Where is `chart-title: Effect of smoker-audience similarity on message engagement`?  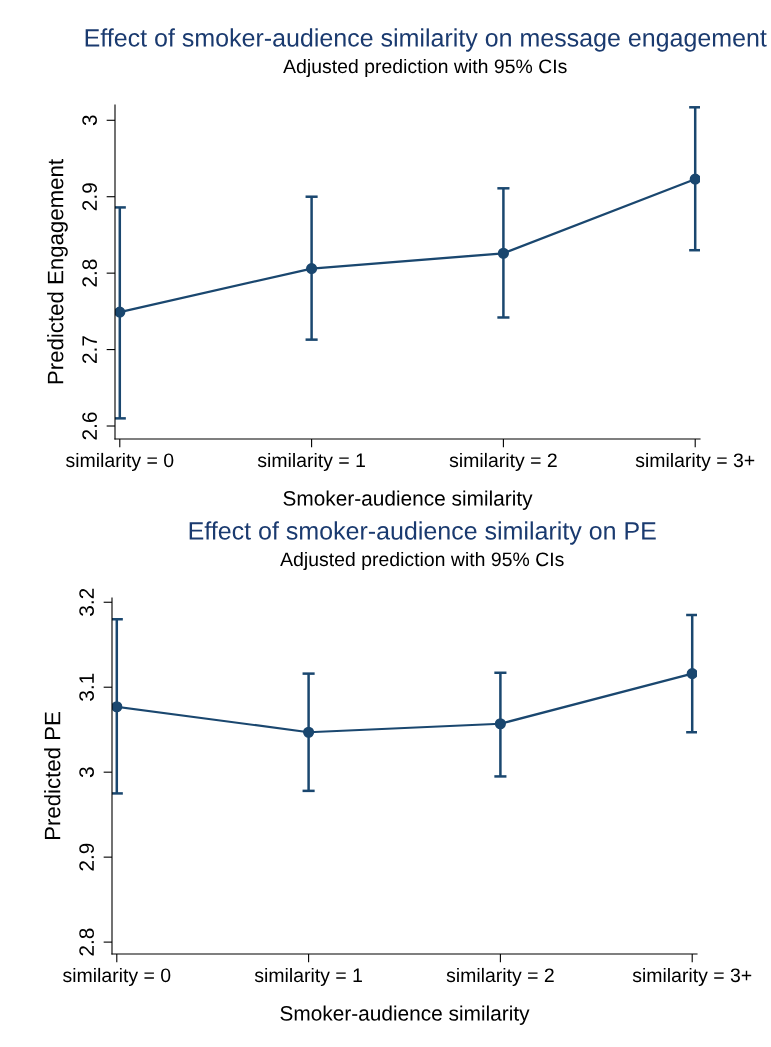
chart-title: Effect of smoker-audience similarity on message engagement is located at coordinates (426, 40).